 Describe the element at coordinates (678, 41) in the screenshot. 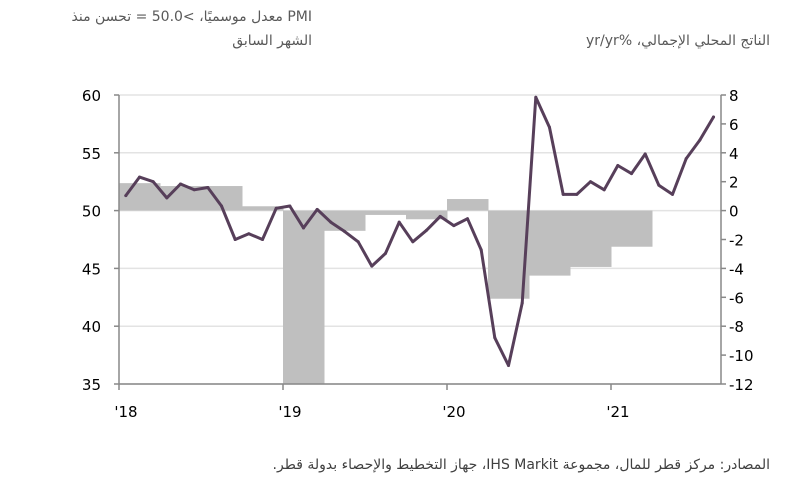

I see `gdp-axis-title: الناتج المحلي الإجمالي، %yr/yr` at that location.